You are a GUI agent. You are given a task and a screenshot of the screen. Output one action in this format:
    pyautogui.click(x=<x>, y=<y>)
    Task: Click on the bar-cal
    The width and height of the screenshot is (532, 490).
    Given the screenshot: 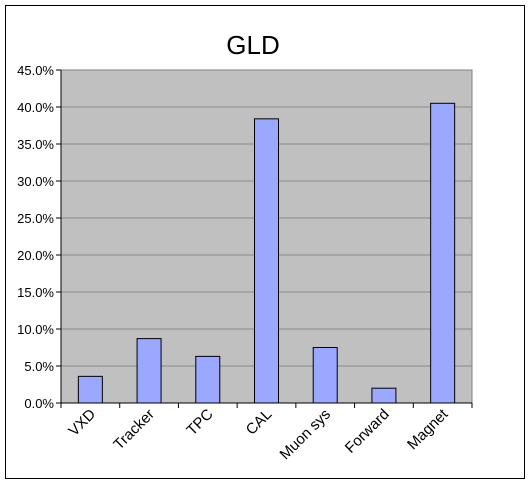 What is the action you would take?
    pyautogui.click(x=266, y=261)
    